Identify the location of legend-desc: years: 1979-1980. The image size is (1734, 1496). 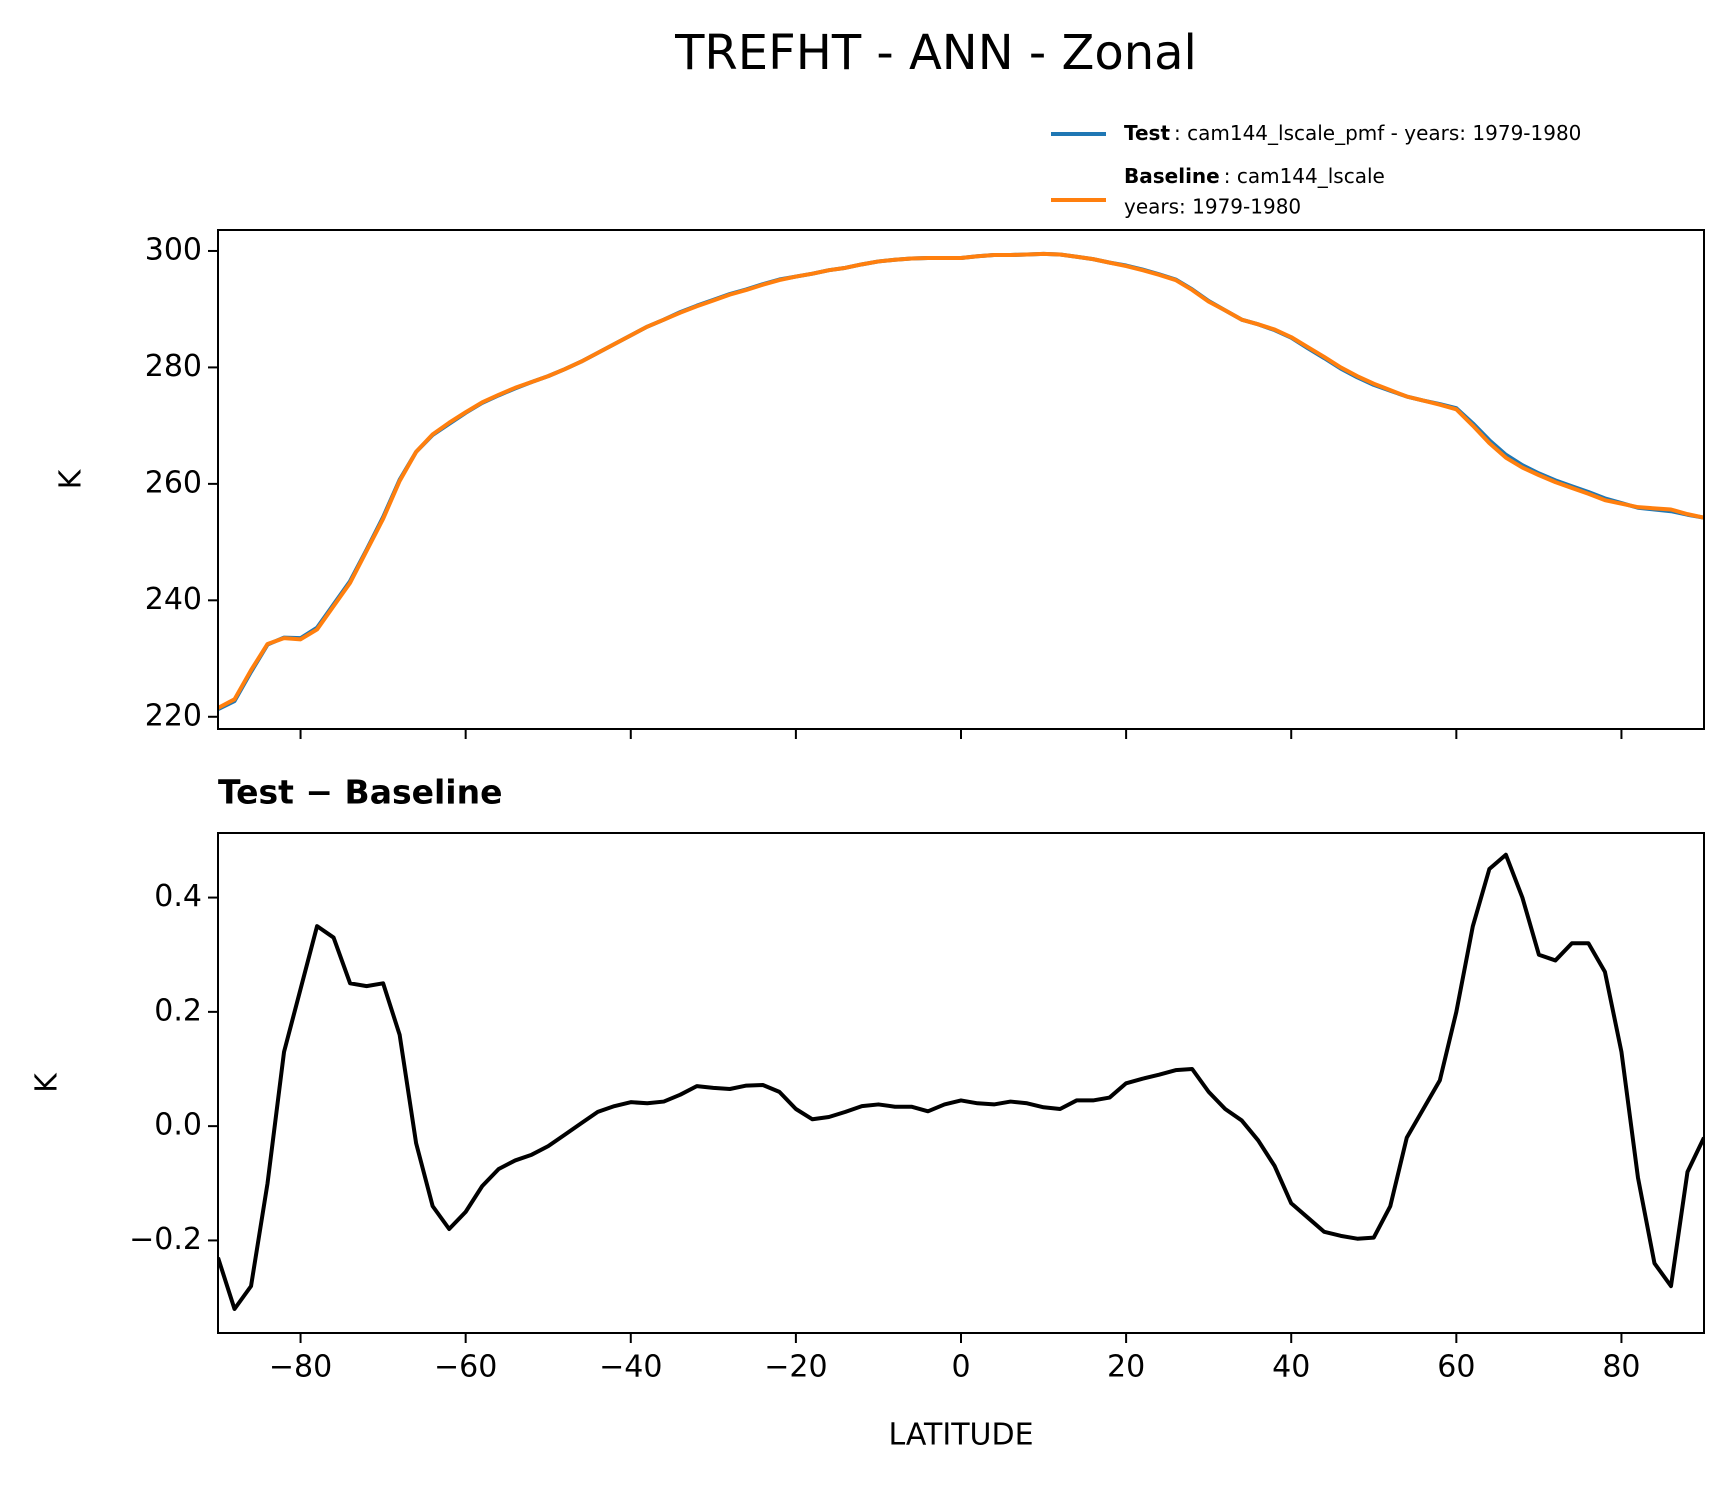
(1212, 207).